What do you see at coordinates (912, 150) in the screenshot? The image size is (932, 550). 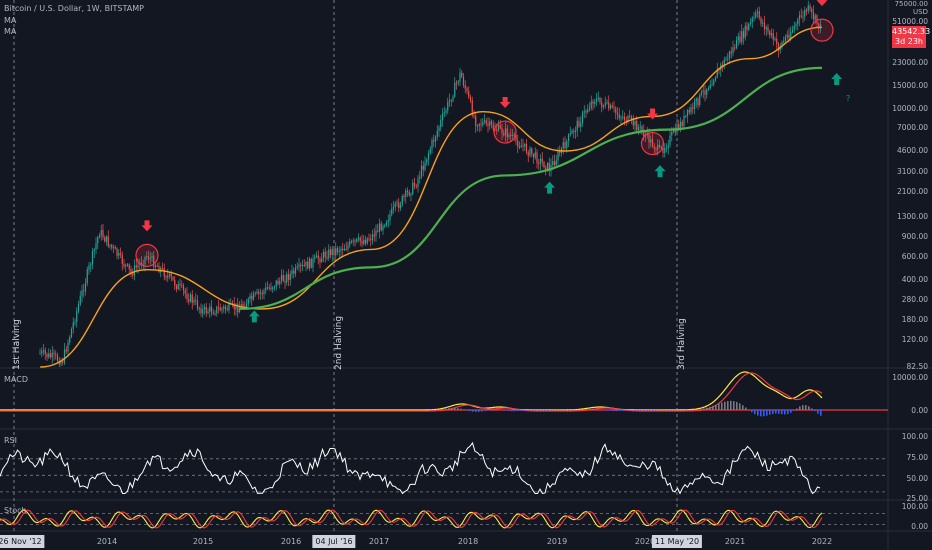 I see `price-tick-label: 4600.00` at bounding box center [912, 150].